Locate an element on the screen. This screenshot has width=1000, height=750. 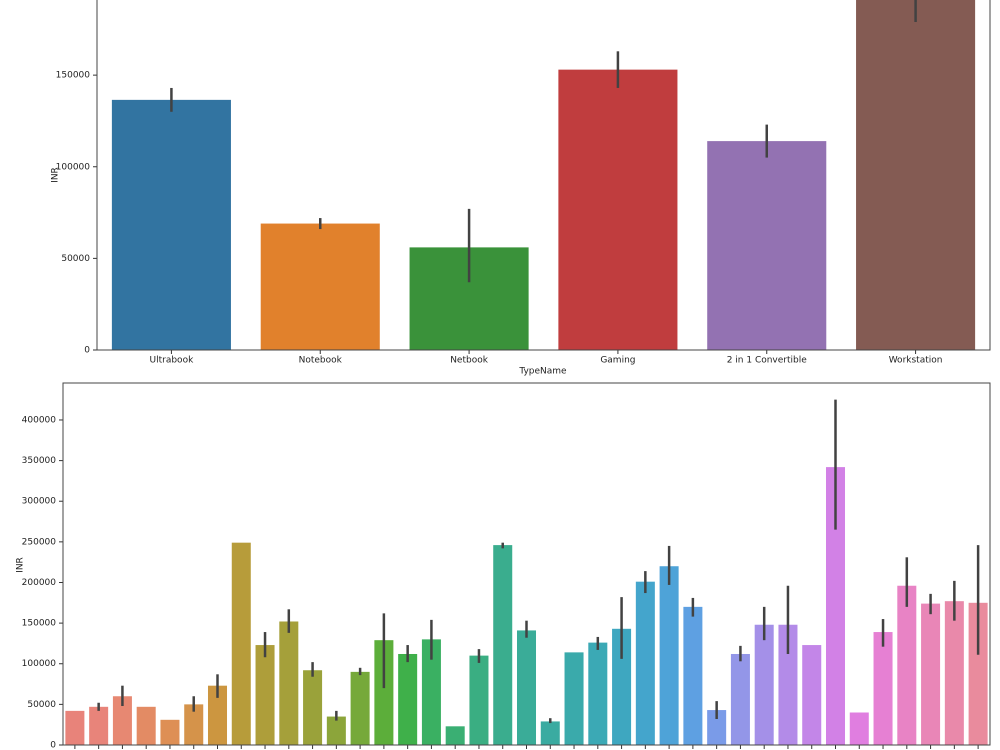
x-axis-label: TypeName is located at coordinates (542, 372).